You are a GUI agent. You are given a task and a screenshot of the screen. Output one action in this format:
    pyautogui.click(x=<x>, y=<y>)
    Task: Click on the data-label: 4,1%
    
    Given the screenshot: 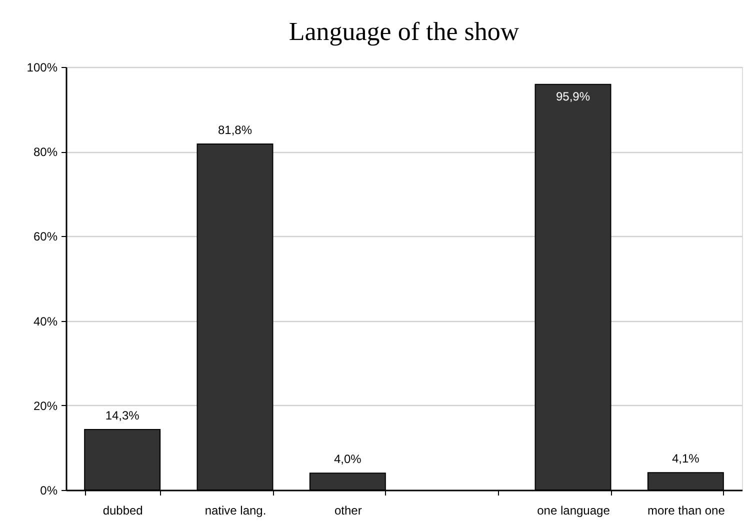 What is the action you would take?
    pyautogui.click(x=686, y=459)
    